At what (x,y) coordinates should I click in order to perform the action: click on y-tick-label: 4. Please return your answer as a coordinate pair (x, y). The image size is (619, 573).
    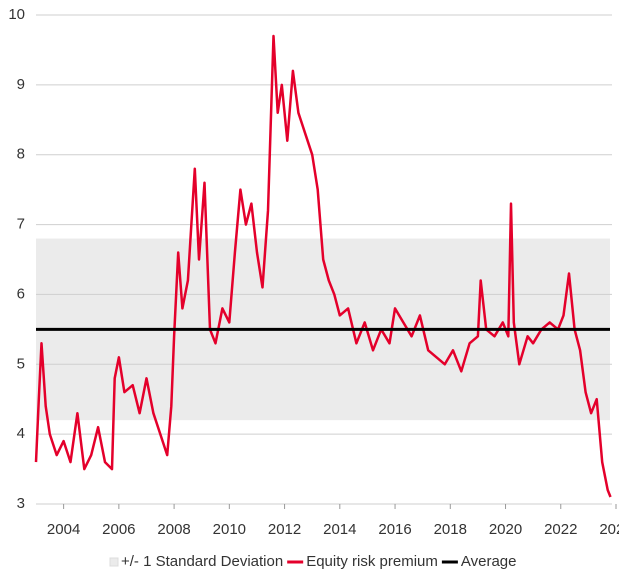
    Looking at the image, I should click on (21, 433).